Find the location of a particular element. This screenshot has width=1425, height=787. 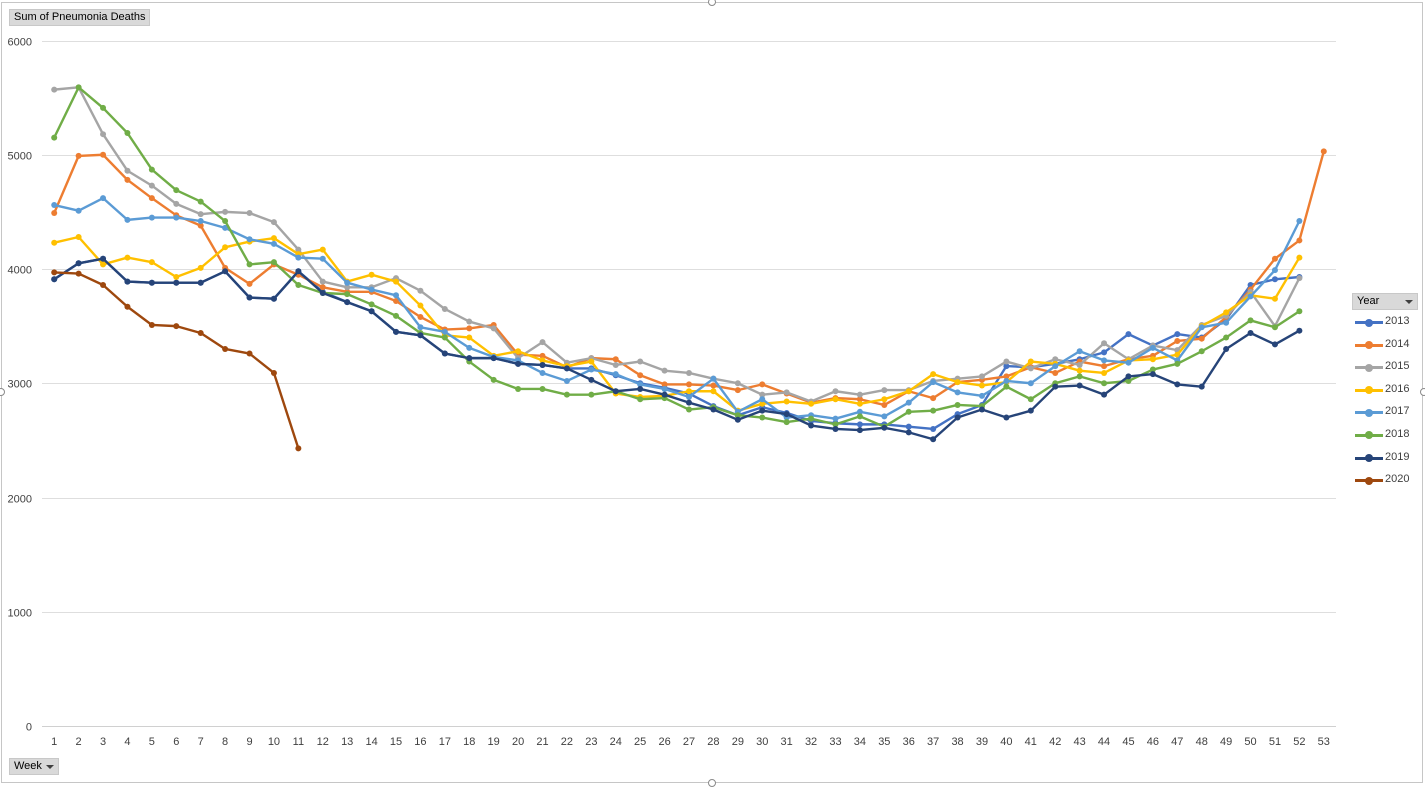

legend-item-2013: 2013 is located at coordinates (1385, 324).